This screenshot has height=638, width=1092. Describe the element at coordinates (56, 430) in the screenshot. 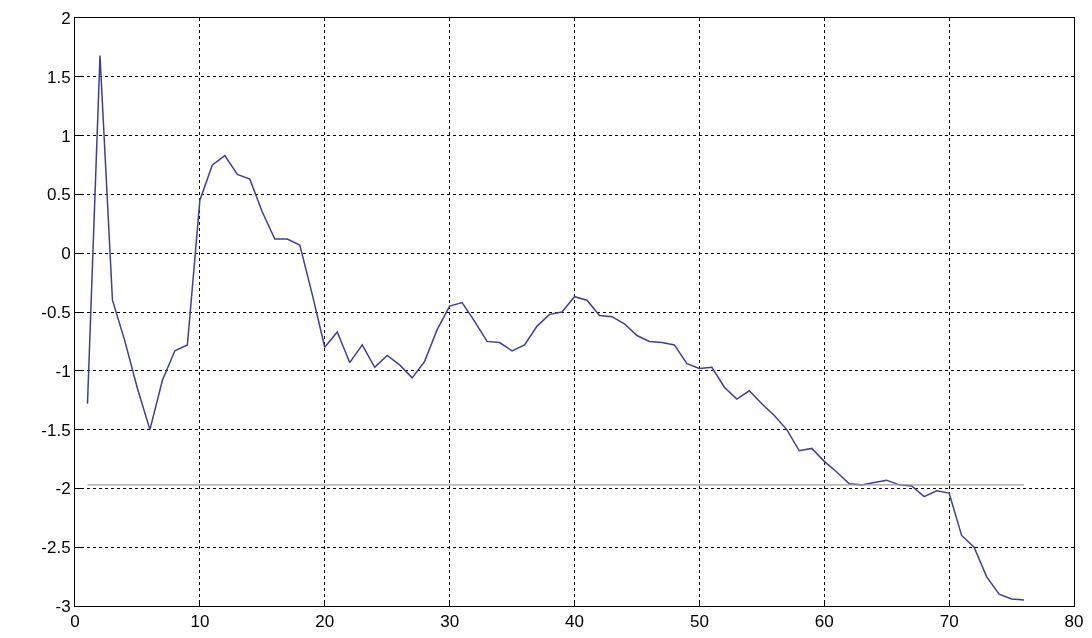

I see `y-tick-label: -1.5` at that location.